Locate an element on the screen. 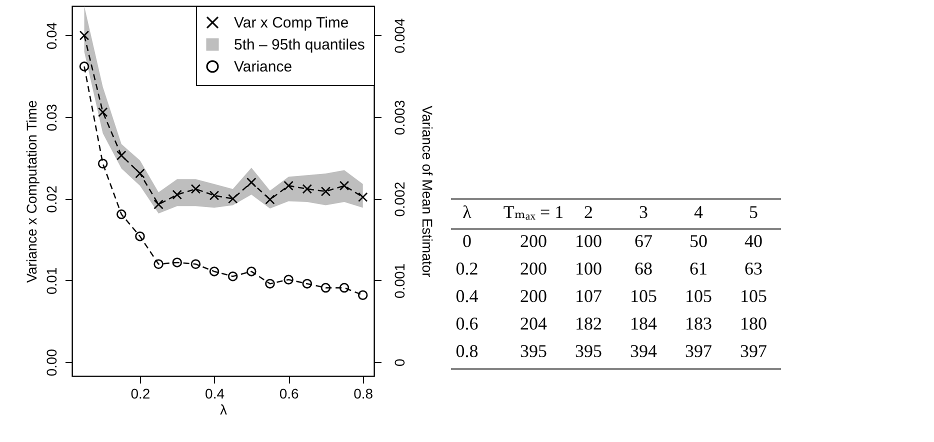 The height and width of the screenshot is (442, 934). data-label: 183 is located at coordinates (698, 324).